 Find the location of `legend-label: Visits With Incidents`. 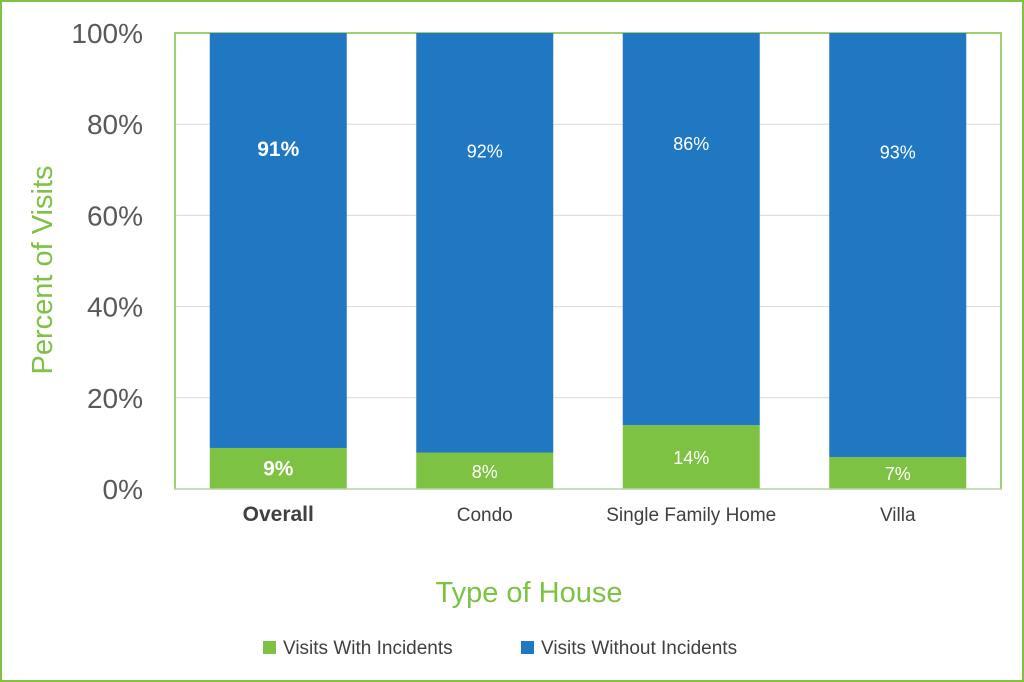

legend-label: Visits With Incidents is located at coordinates (368, 648).